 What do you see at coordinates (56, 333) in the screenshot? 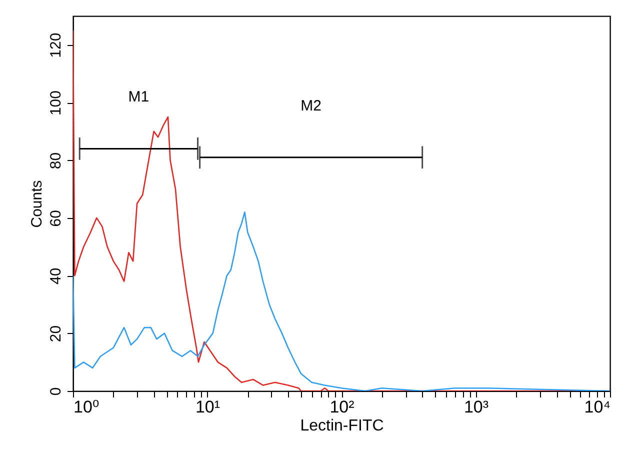
I see `y-tick-label: 20` at bounding box center [56, 333].